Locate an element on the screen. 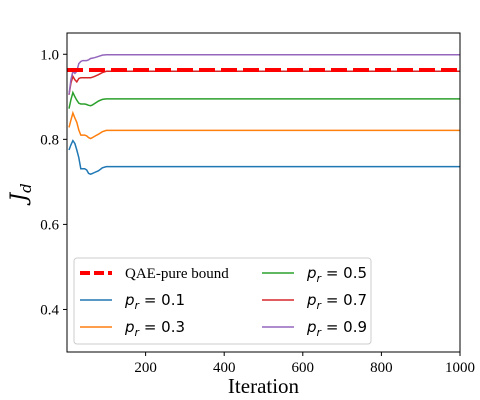  x-axis-label: Iteration is located at coordinates (264, 386).